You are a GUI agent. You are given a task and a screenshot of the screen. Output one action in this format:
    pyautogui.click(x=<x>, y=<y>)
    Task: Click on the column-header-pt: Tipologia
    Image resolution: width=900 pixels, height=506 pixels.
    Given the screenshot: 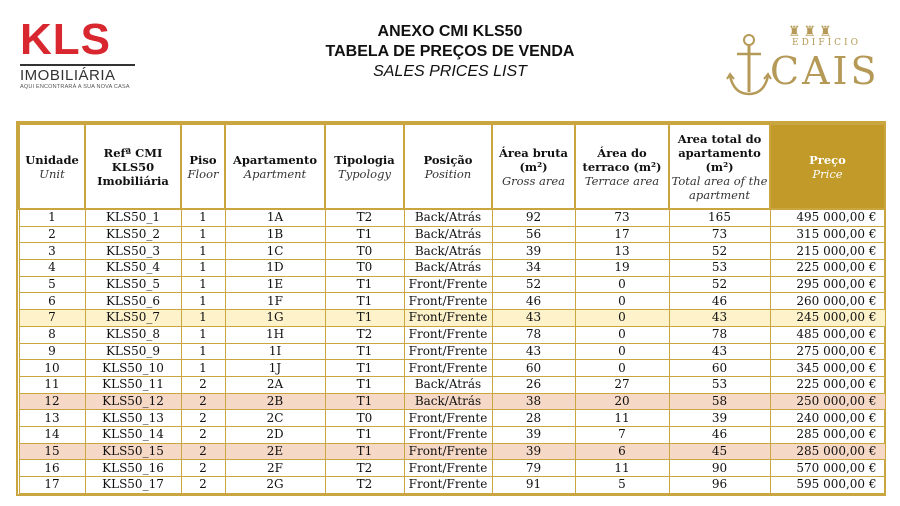 What is the action you would take?
    pyautogui.click(x=364, y=159)
    